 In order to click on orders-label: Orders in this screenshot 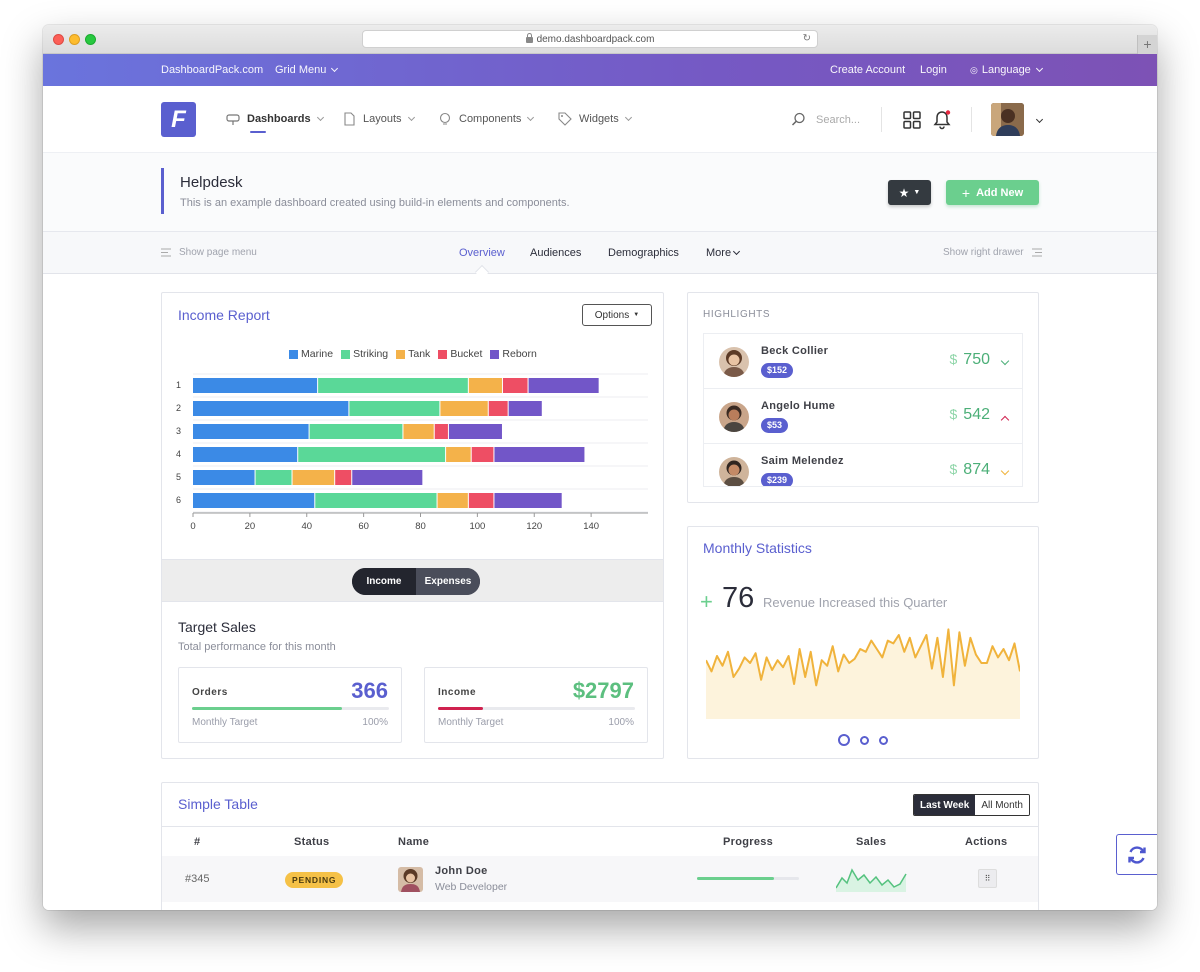, I will do `click(210, 692)`.